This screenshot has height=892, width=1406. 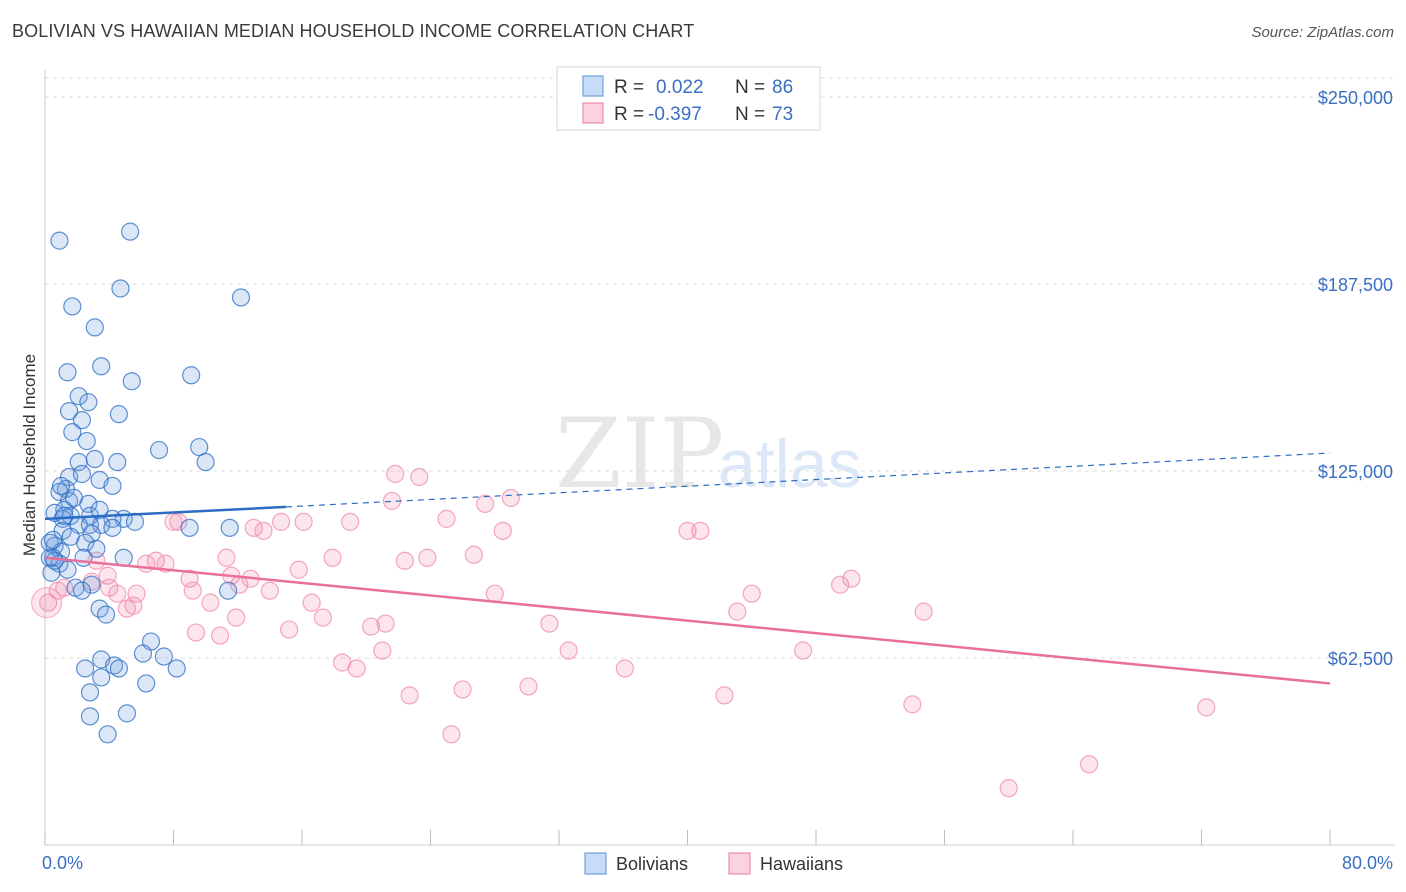 I want to click on legend-n-label-2: N =, so click(x=750, y=114).